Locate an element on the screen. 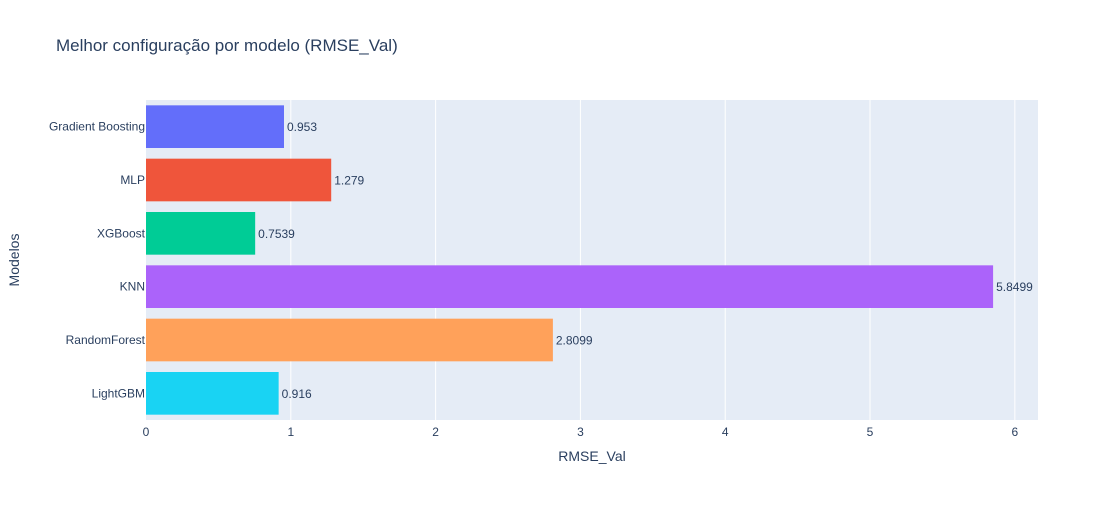  bar-value-label: 2.8099 is located at coordinates (574, 341).